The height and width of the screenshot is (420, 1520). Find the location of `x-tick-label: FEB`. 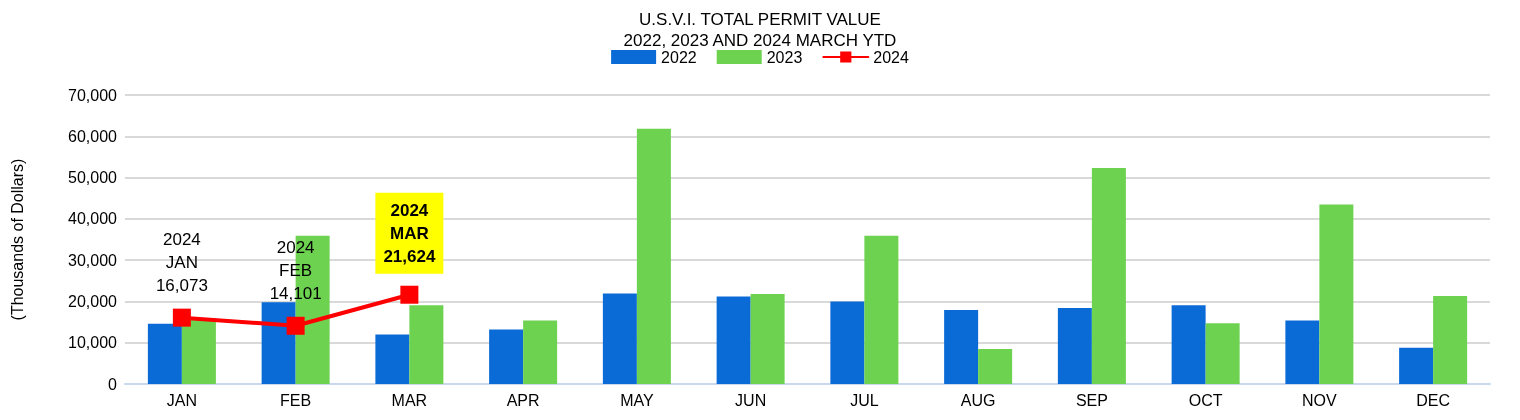

x-tick-label: FEB is located at coordinates (296, 400).